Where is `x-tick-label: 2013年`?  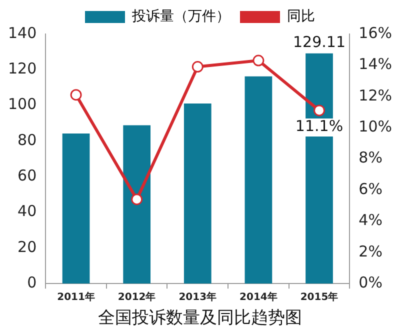 x-tick-label: 2013年 is located at coordinates (197, 297).